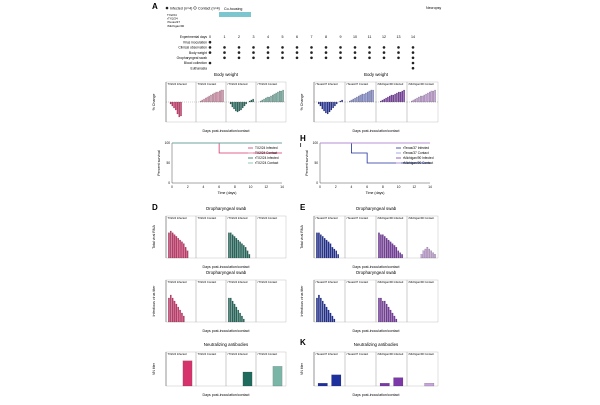 This screenshot has height=405, width=600. What do you see at coordinates (239, 37) in the screenshot?
I see `design-day-label: 2` at bounding box center [239, 37].